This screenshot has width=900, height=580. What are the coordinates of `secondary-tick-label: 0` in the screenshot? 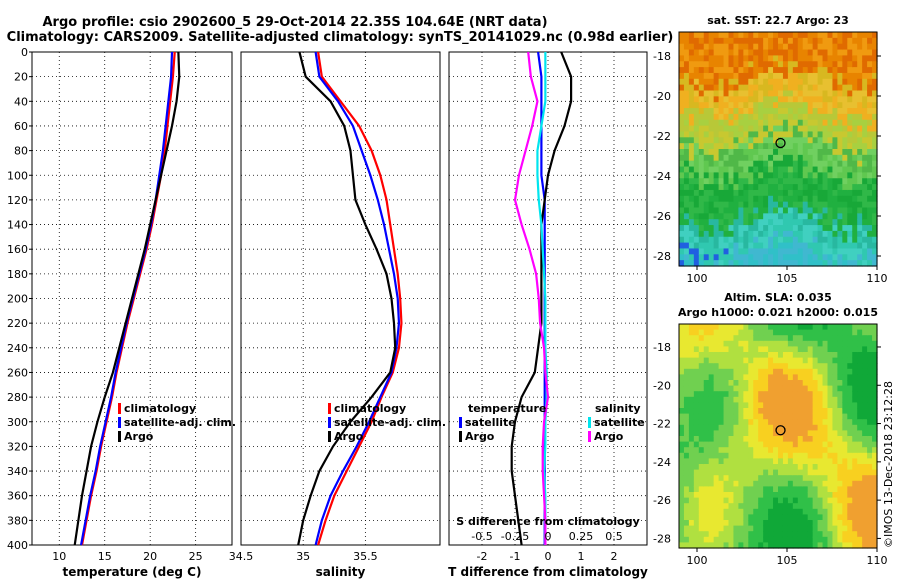 It's located at (548, 536).